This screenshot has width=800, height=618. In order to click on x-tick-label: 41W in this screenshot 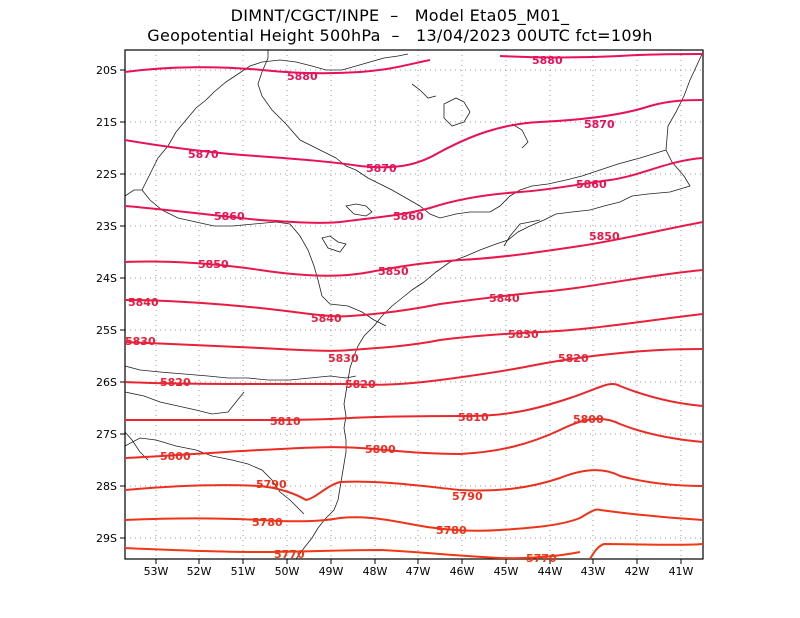, I will do `click(681, 571)`.